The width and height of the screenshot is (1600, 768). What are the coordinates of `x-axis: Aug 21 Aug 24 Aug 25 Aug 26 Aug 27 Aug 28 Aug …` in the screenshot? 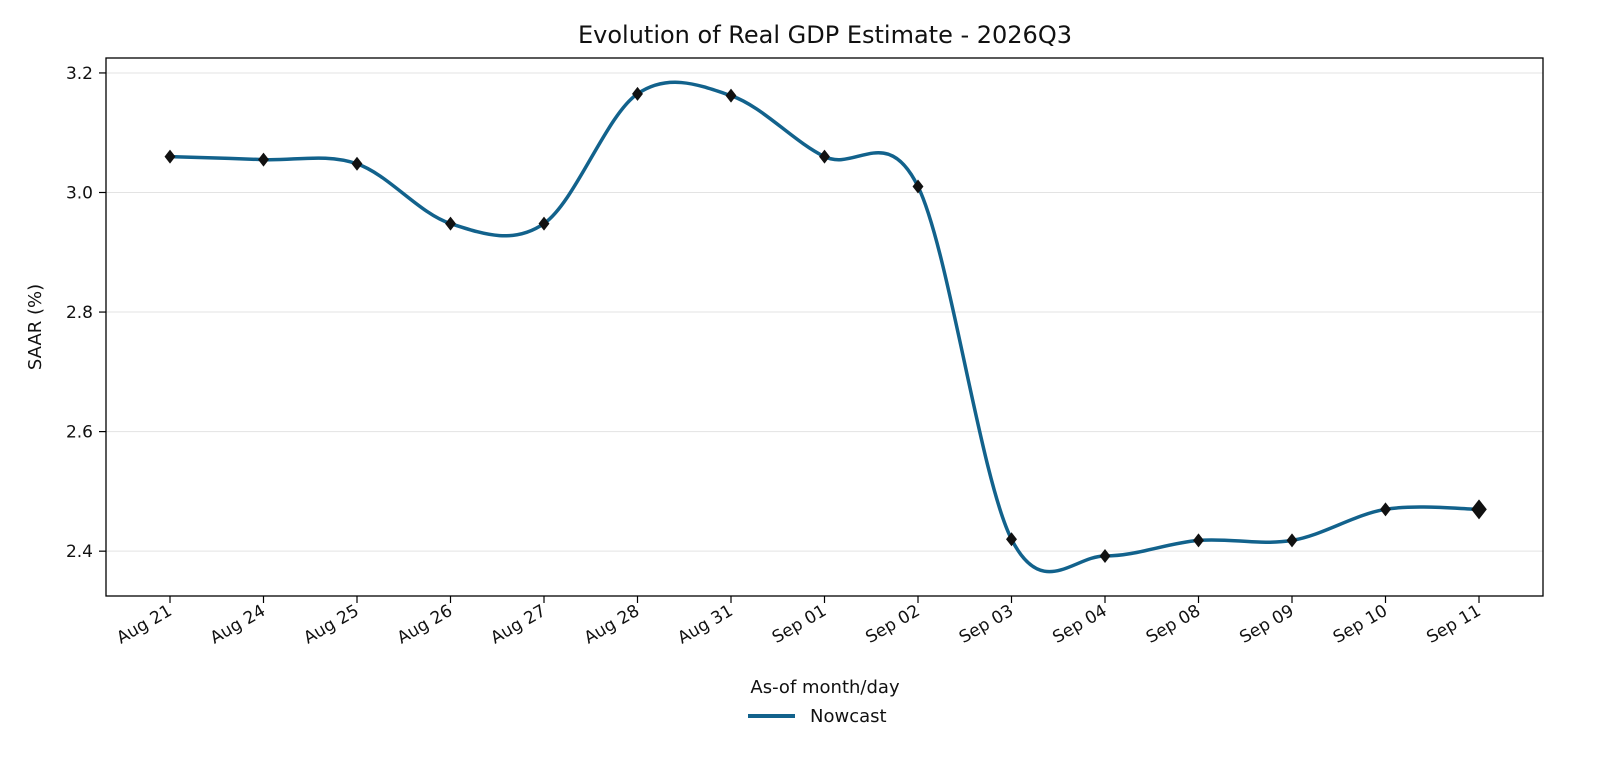 It's located at (799, 622).